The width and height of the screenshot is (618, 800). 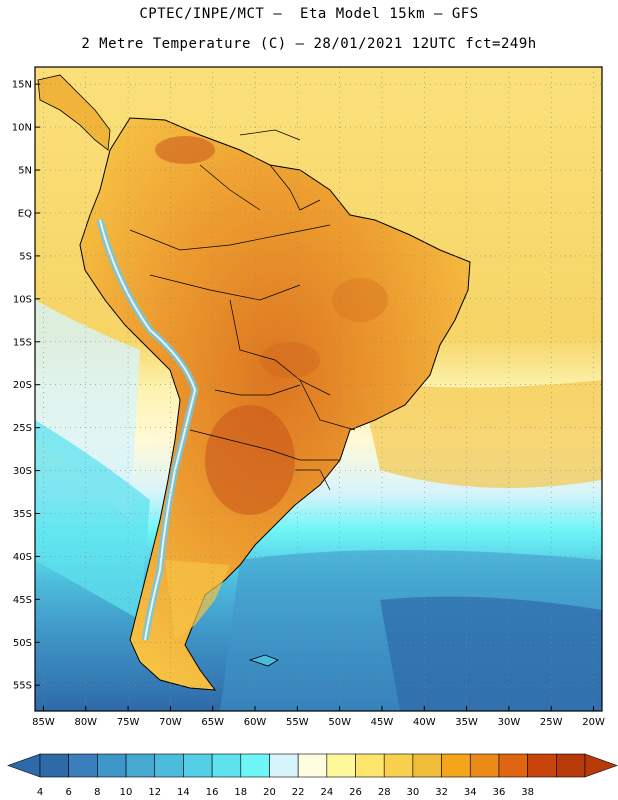 What do you see at coordinates (382, 722) in the screenshot?
I see `lon-tick-label: 45W` at bounding box center [382, 722].